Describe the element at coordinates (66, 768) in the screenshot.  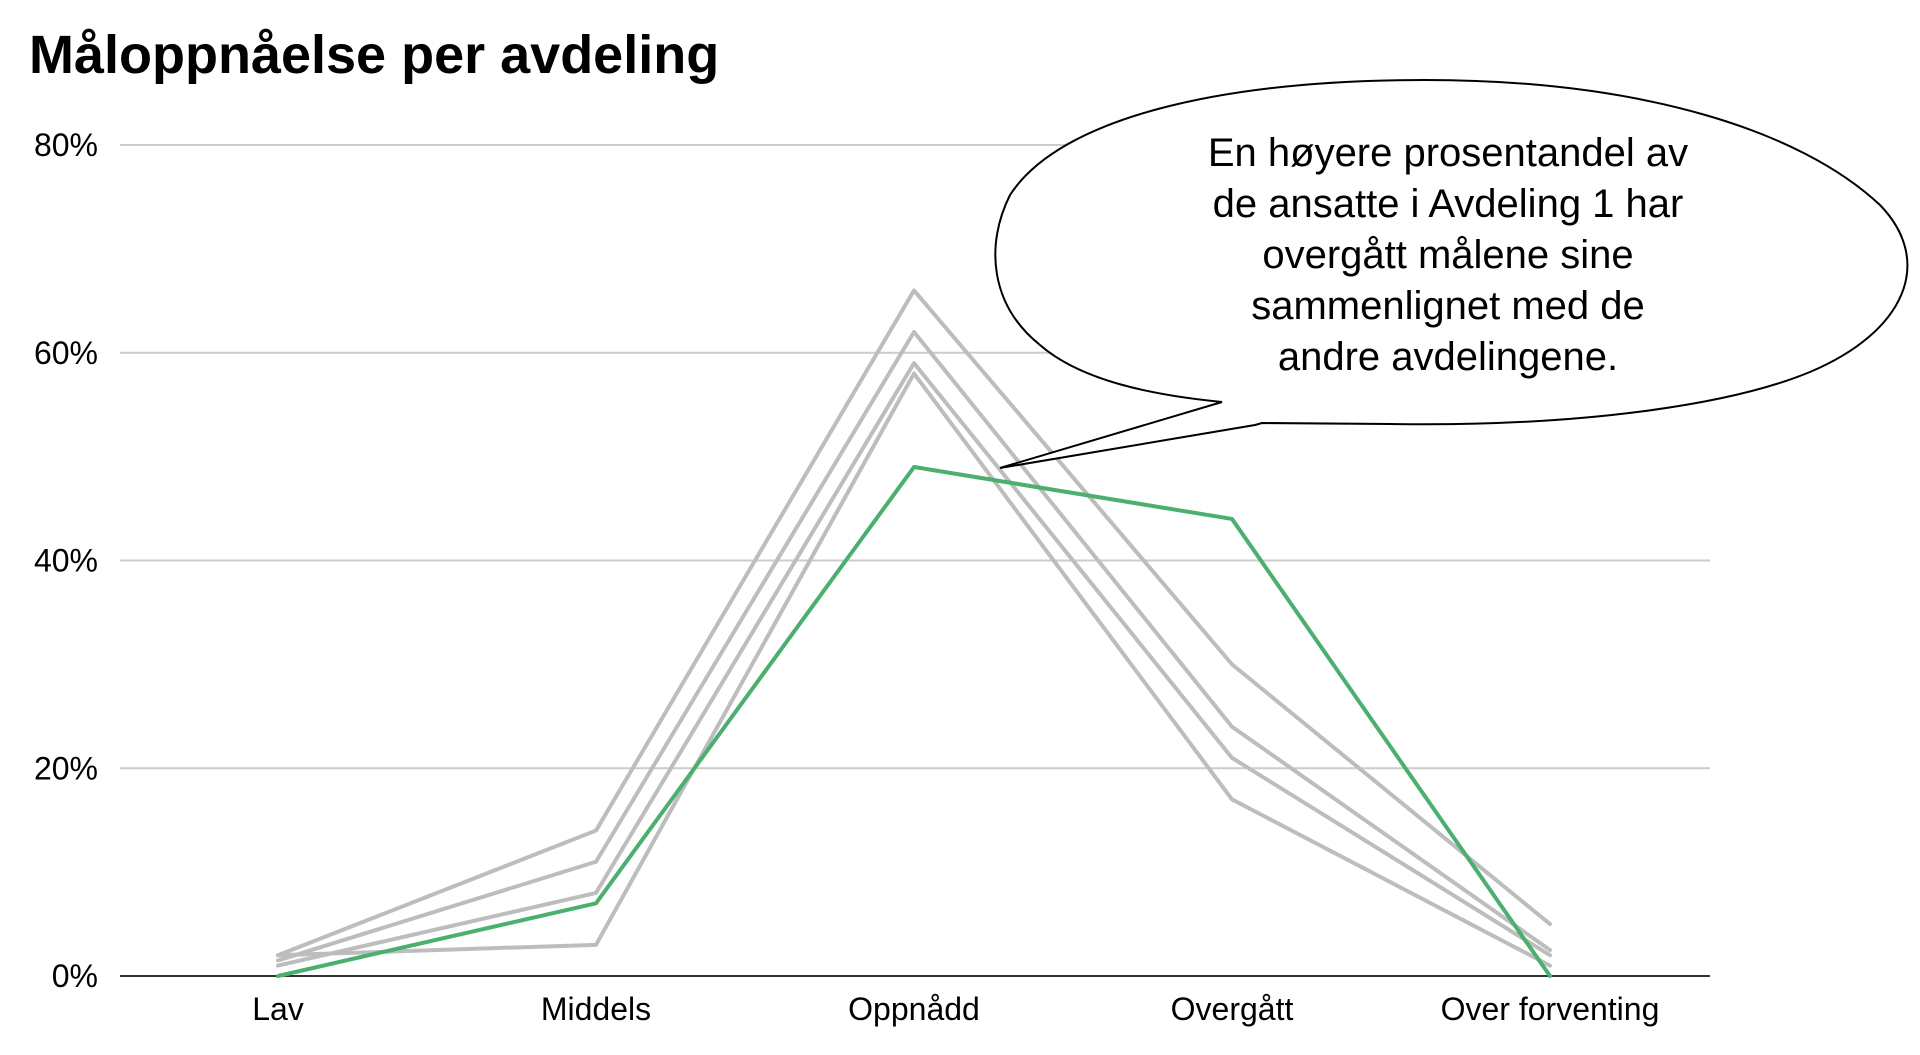
I see `y-tick-label: 20%` at that location.